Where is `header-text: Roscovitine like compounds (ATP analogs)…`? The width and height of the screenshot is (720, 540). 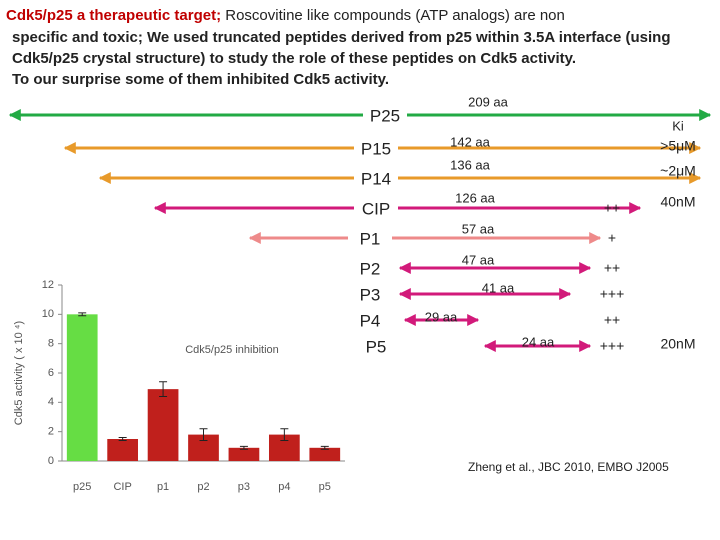
header-text: Roscovitine like compounds (ATP analogs)… is located at coordinates (393, 15).